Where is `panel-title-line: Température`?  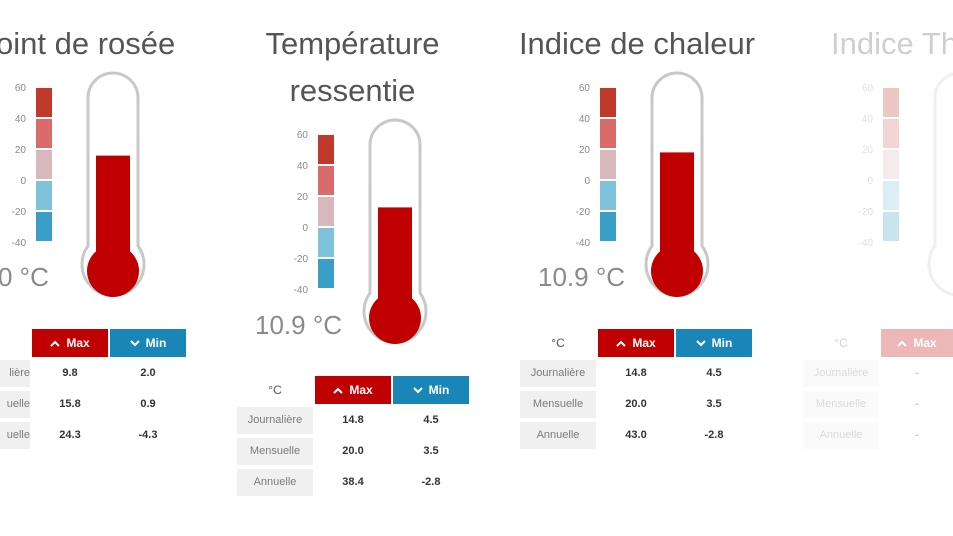
panel-title-line: Température is located at coordinates (352, 43).